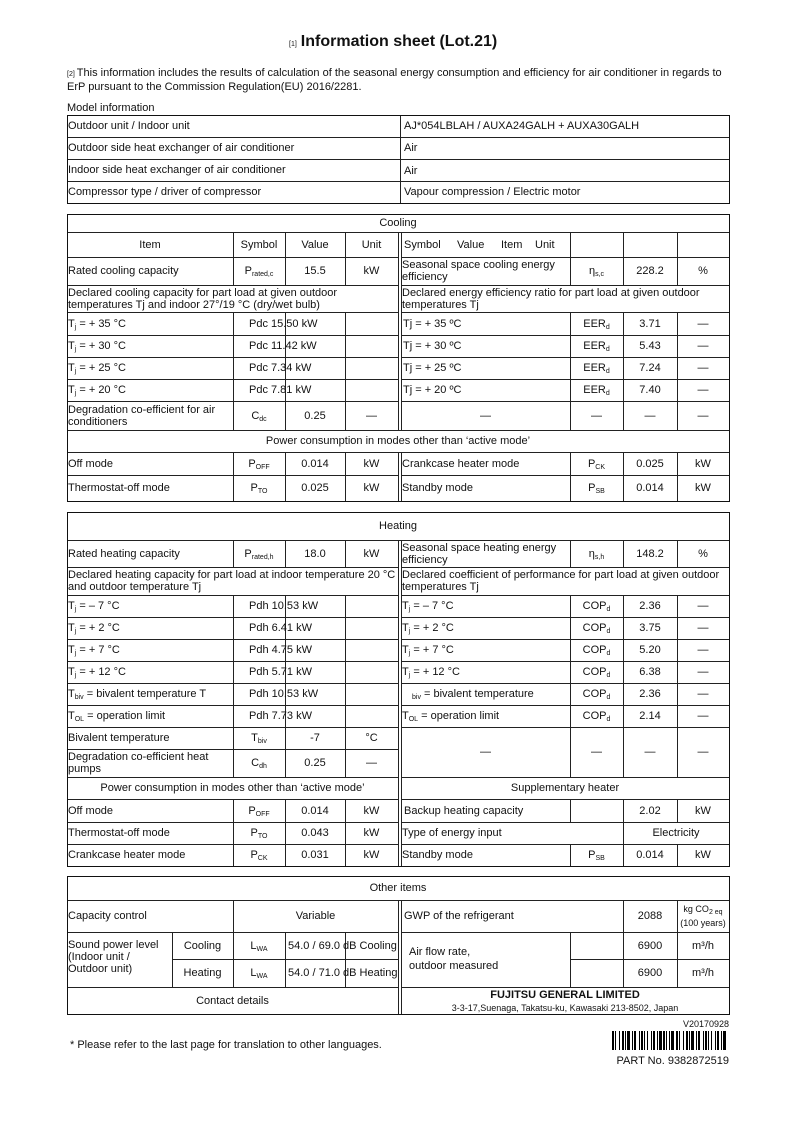 This screenshot has width=802, height=1134. I want to click on eer-value: 5.43, so click(650, 346).